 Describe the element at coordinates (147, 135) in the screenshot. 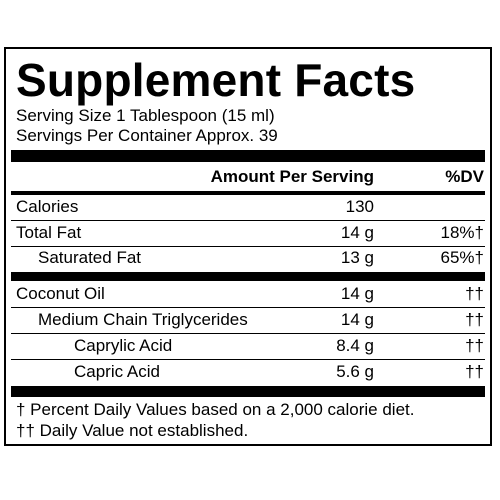

I see `servings-per-container: Servings Per Container Approx. 39` at that location.